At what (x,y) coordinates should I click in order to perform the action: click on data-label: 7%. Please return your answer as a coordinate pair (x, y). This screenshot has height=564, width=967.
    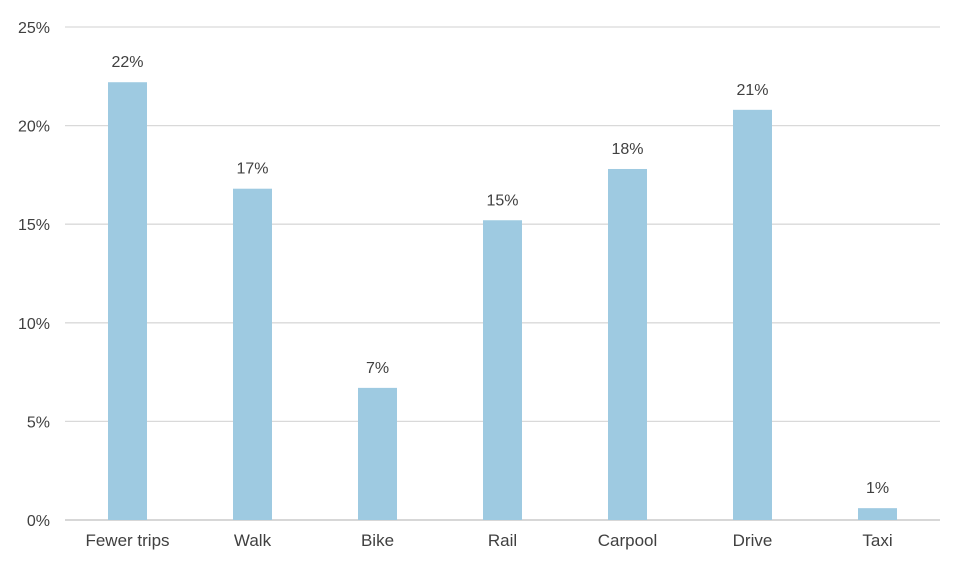
    Looking at the image, I should click on (377, 368).